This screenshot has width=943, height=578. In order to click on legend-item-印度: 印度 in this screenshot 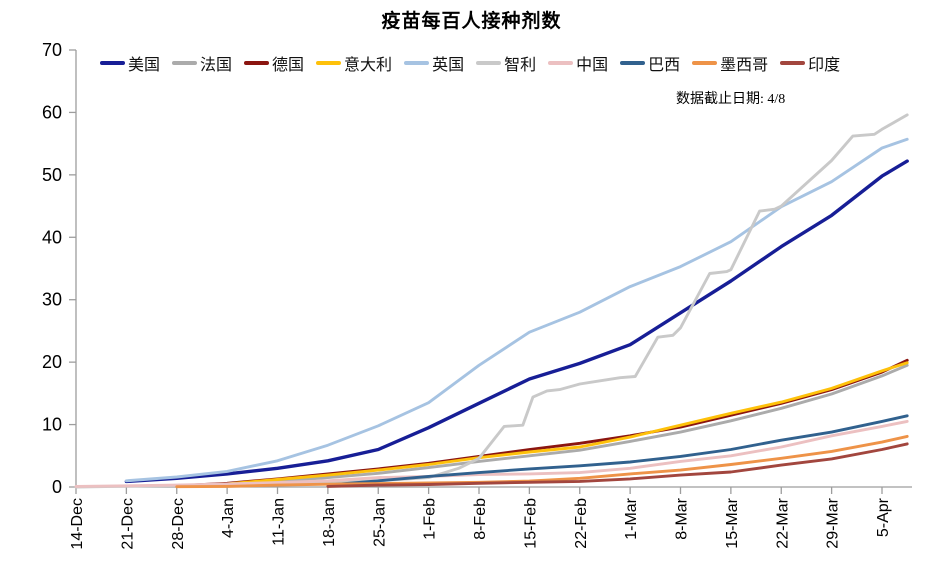, I will do `click(810, 63)`.